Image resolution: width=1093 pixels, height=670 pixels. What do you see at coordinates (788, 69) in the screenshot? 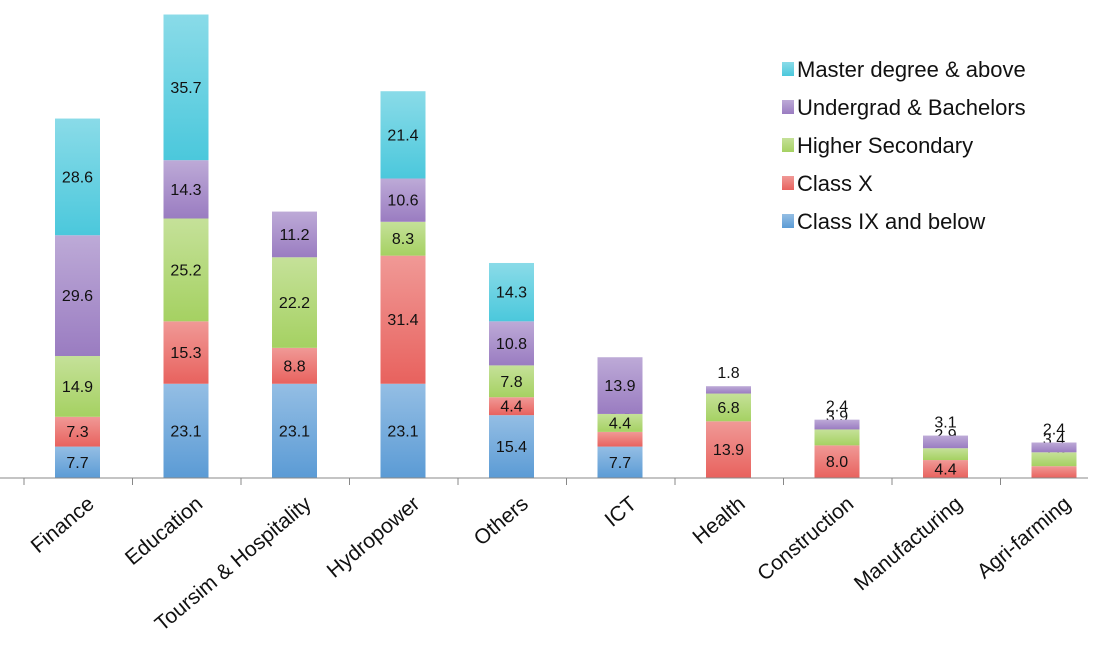
I see `legend-swatch-master-degree-above` at bounding box center [788, 69].